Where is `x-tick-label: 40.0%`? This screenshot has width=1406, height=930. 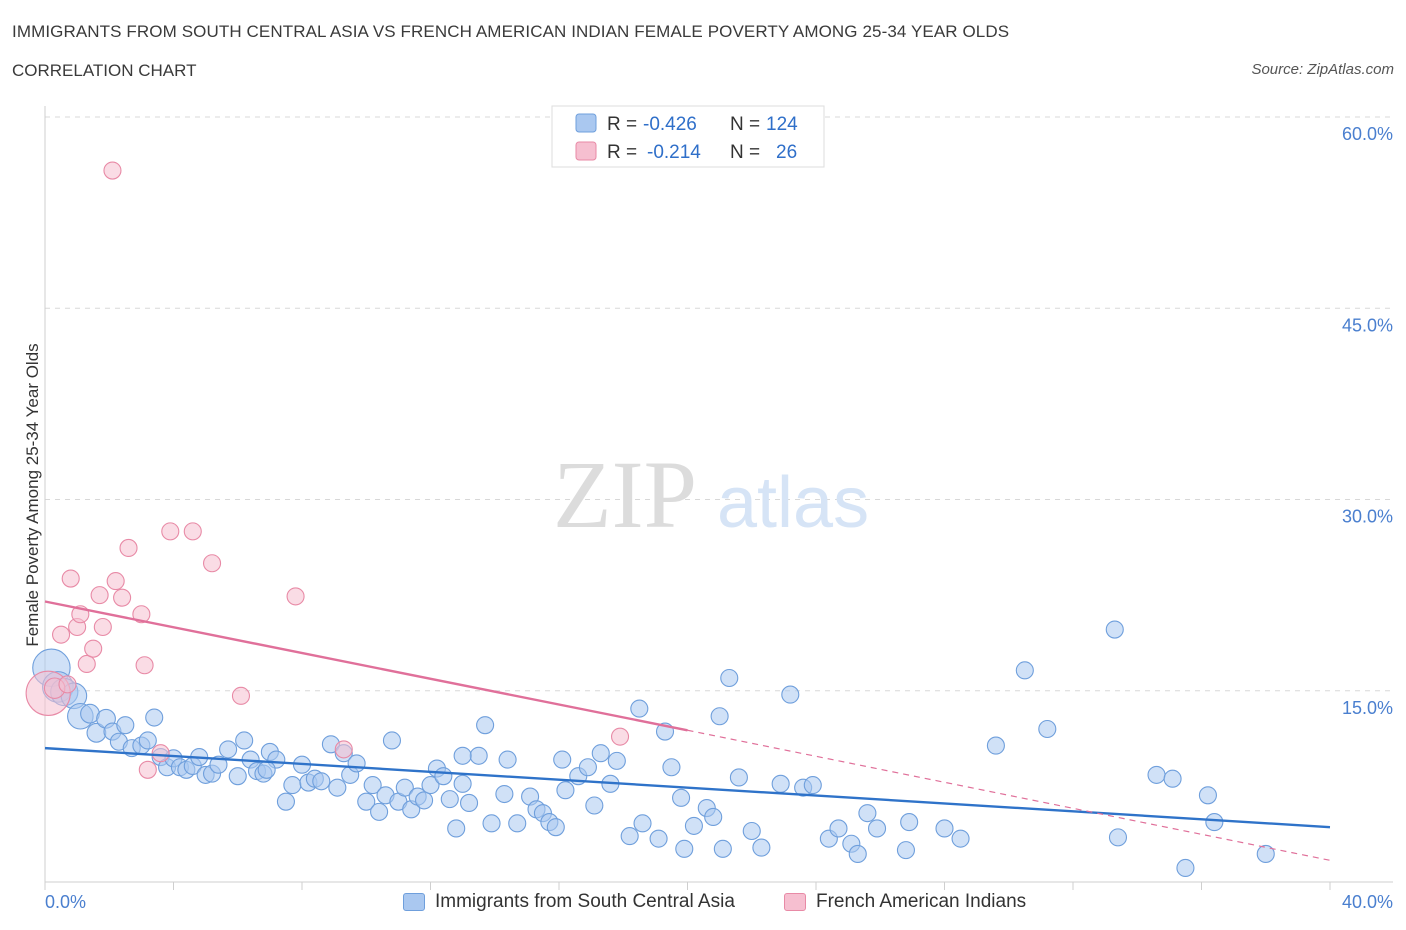
x-tick-label: 40.0% is located at coordinates (1367, 902).